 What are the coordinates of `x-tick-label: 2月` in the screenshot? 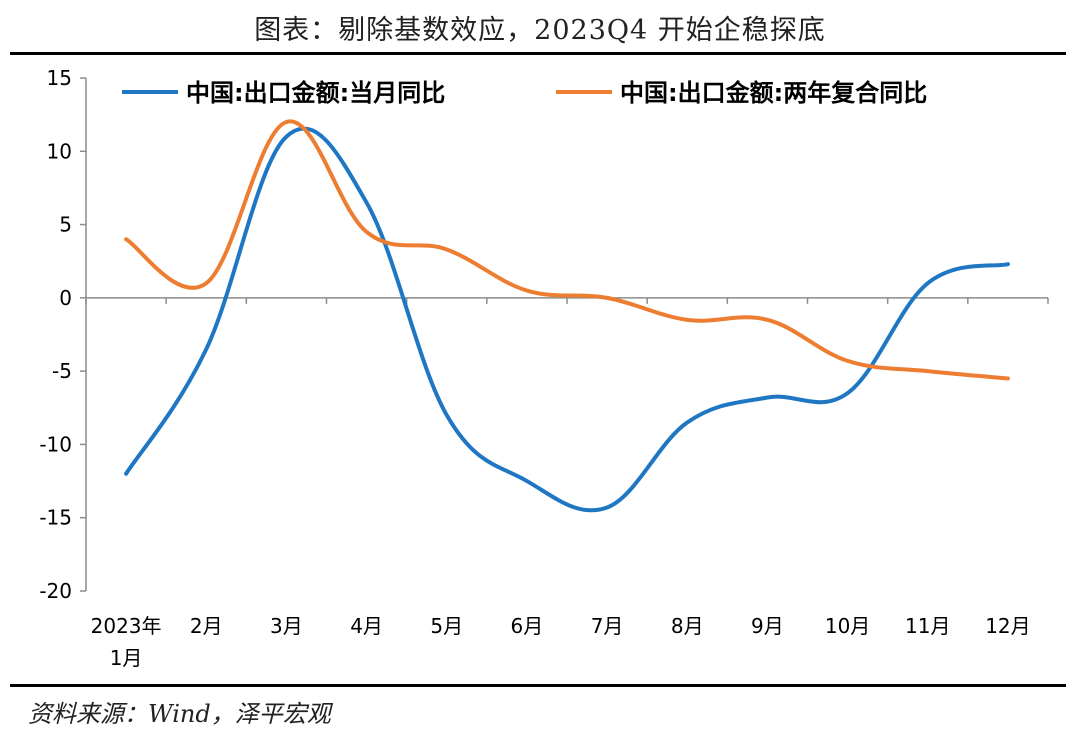 It's located at (206, 626).